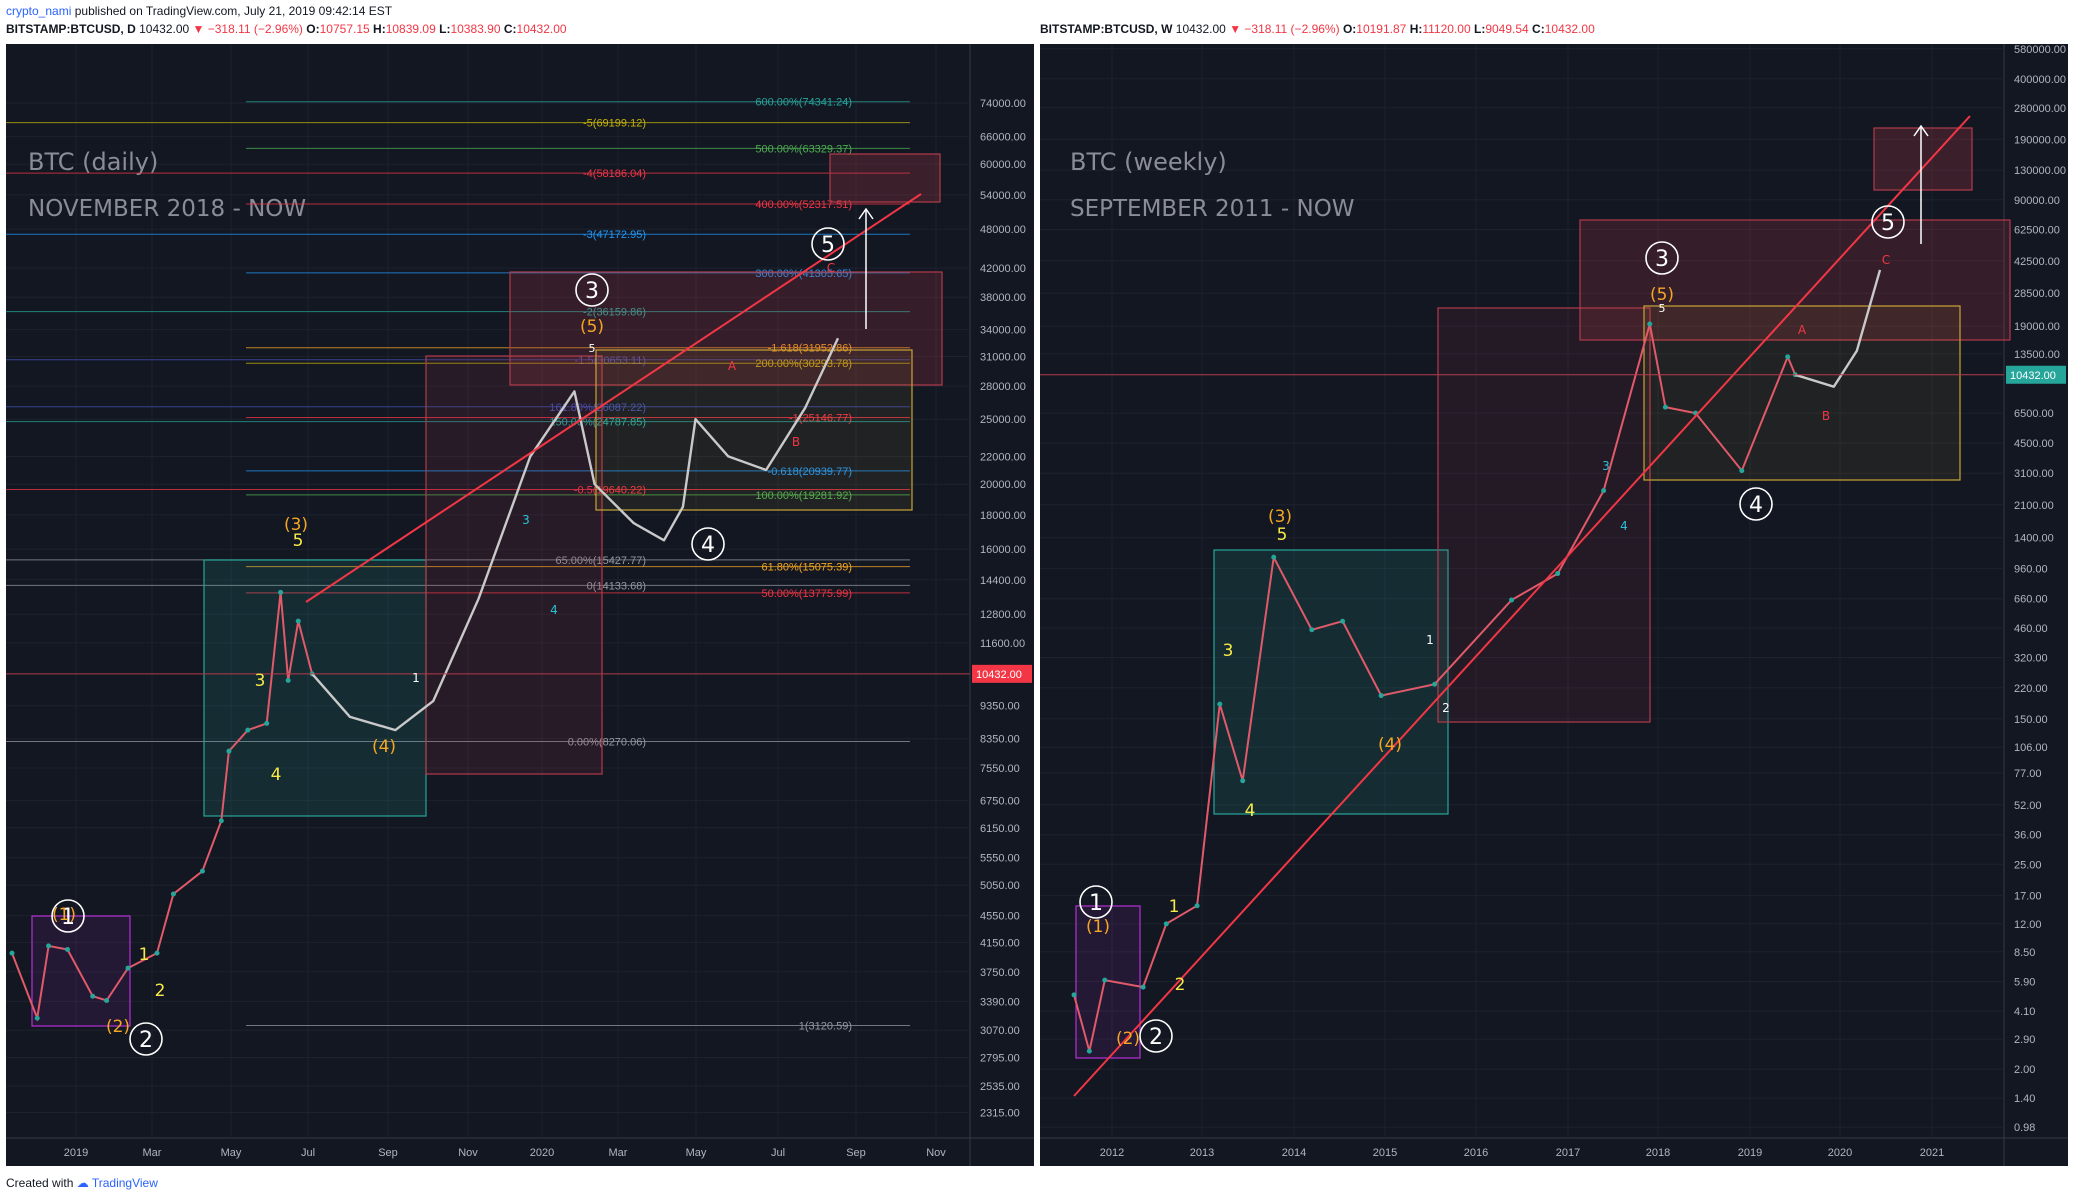 The image size is (2073, 1199). What do you see at coordinates (1003, 230) in the screenshot?
I see `y-tick-label: 48000.00` at bounding box center [1003, 230].